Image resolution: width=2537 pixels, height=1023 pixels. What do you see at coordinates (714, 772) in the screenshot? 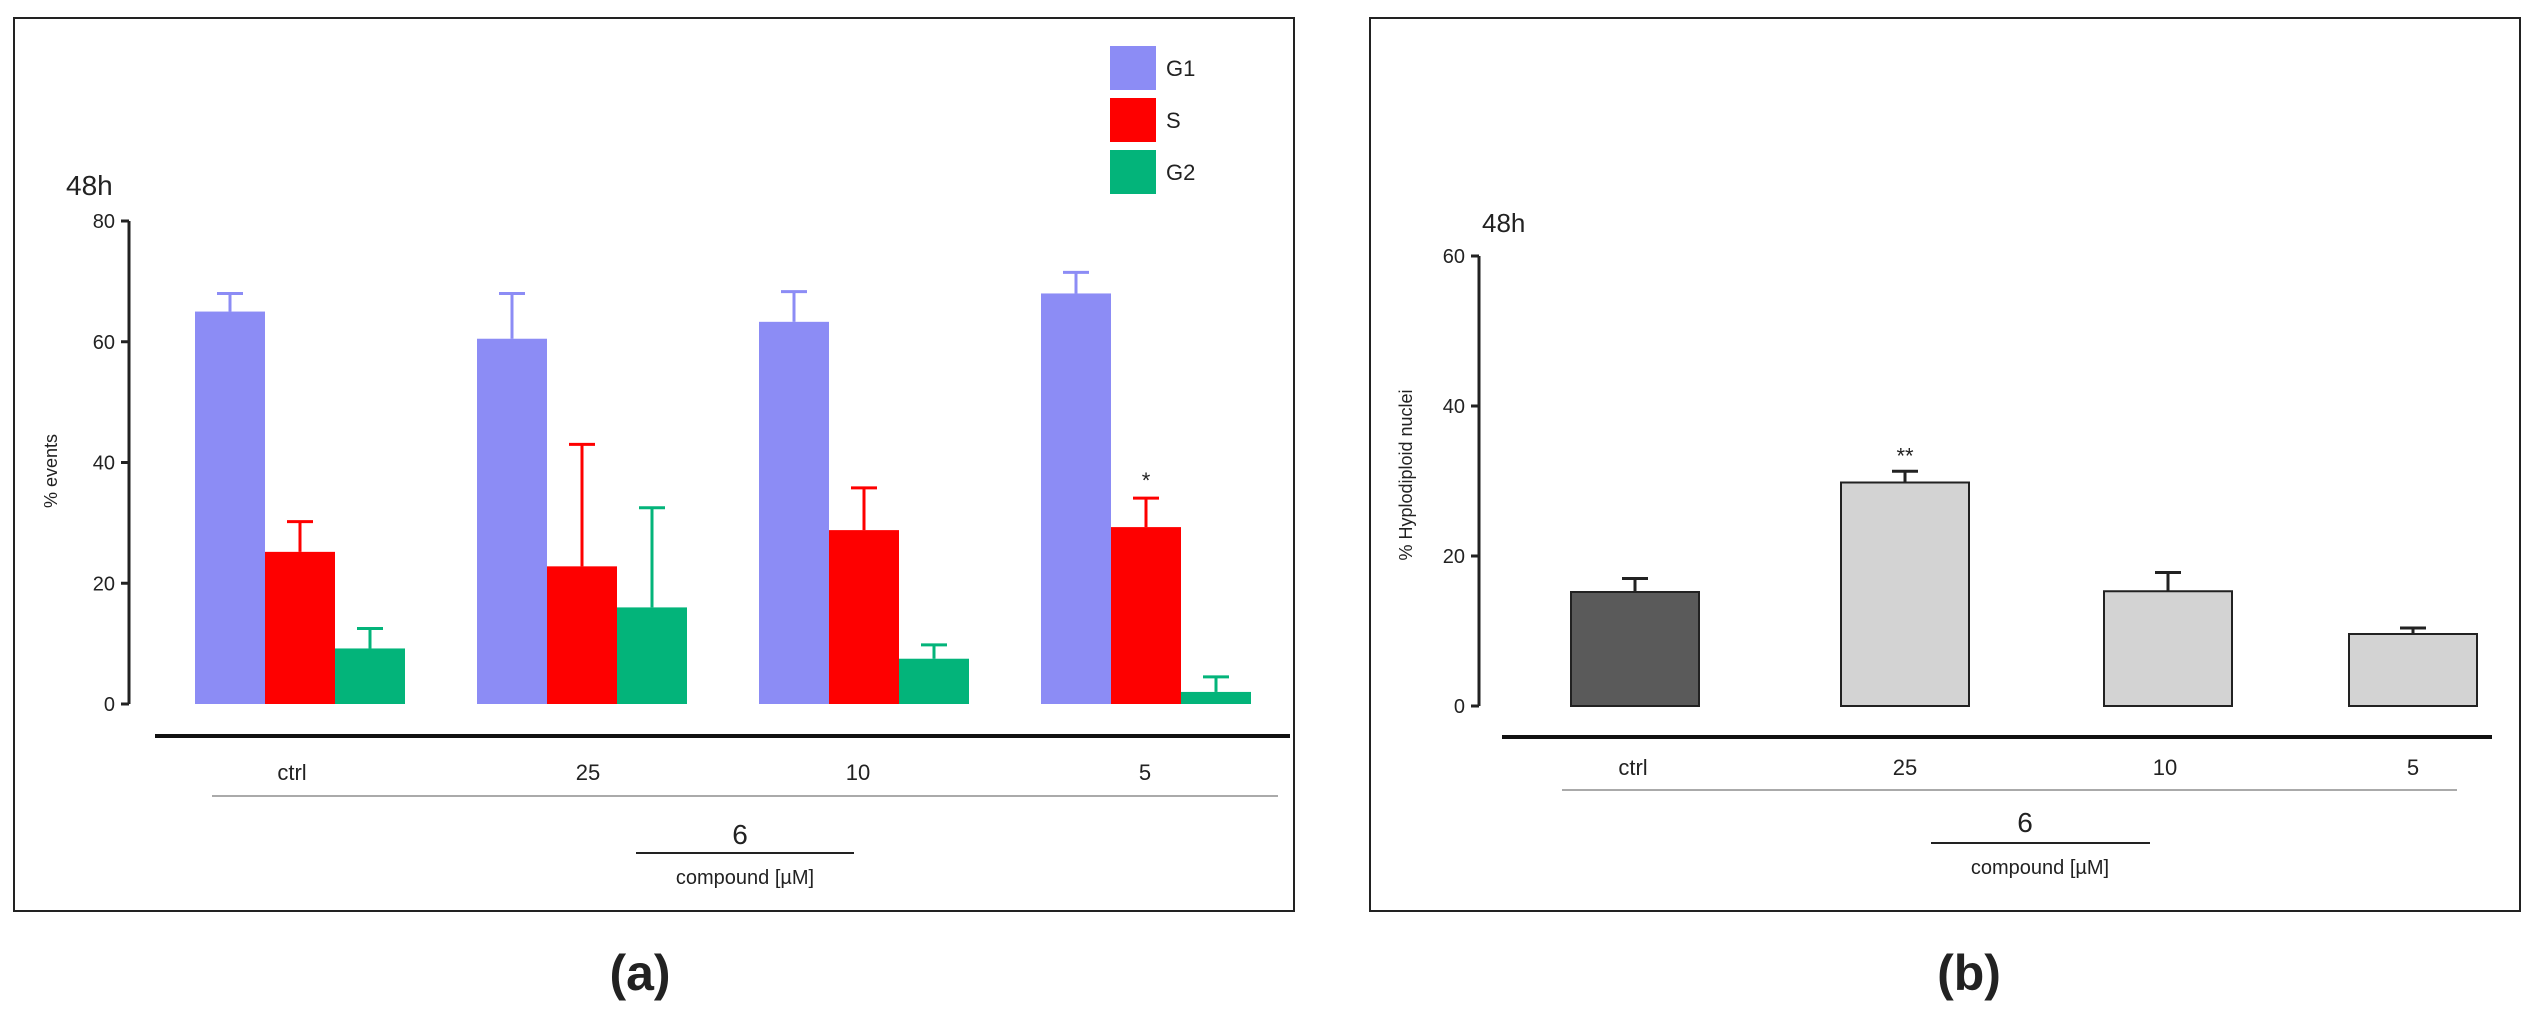
I see `panel-a-x-tick-labels: ctrl 25 10 5` at bounding box center [714, 772].